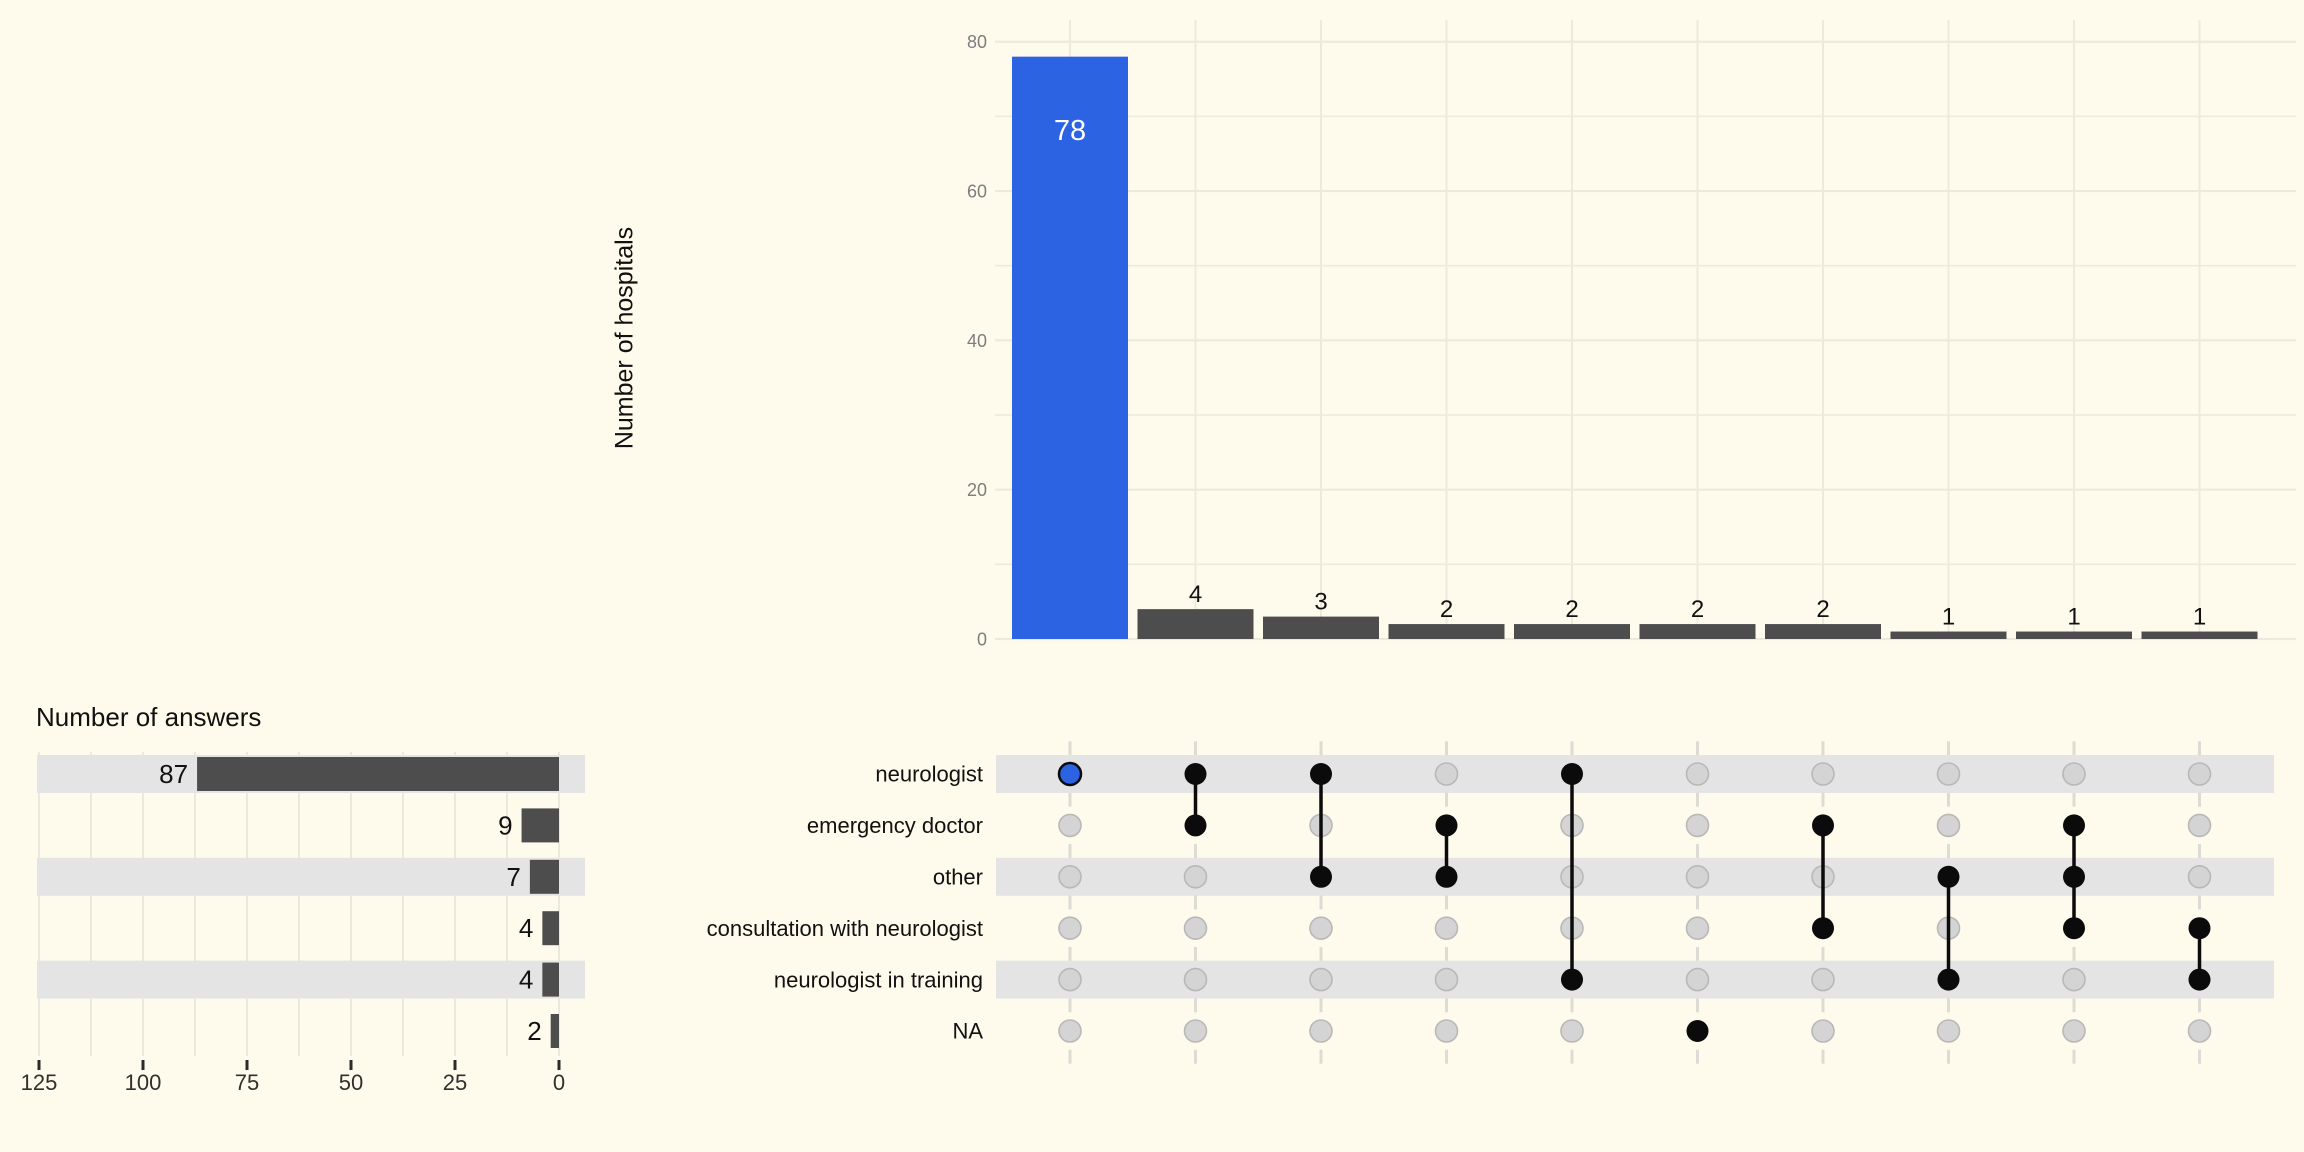 This screenshot has width=2304, height=1152. I want to click on hospitals-ytick-label: 20, so click(977, 490).